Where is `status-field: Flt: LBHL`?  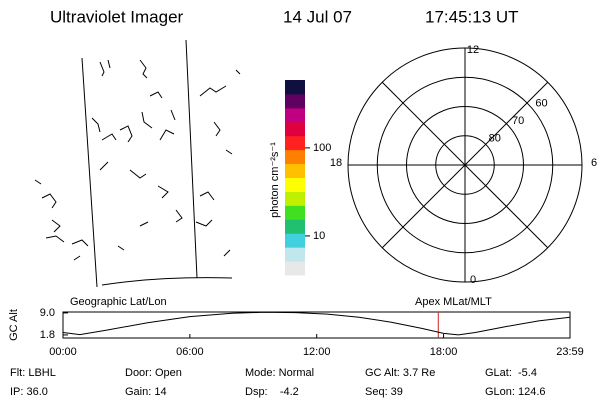
status-field: Flt: LBHL is located at coordinates (33, 373).